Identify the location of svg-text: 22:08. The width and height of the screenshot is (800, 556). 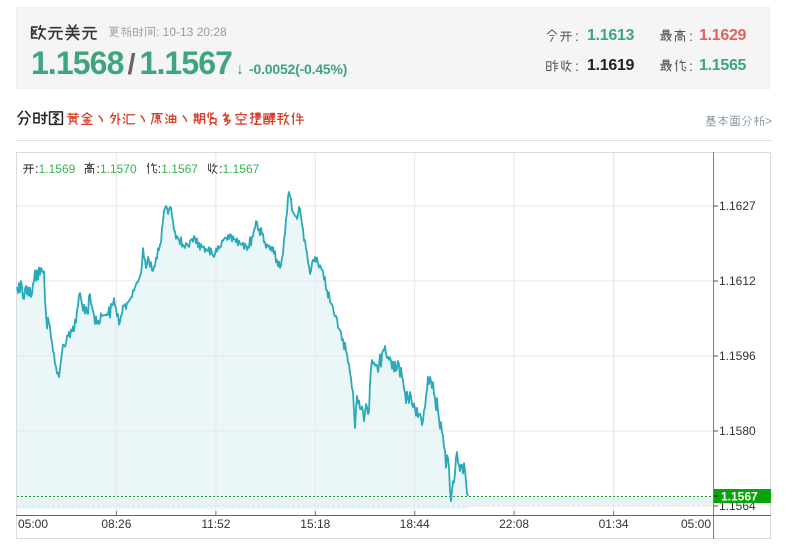
(514, 524).